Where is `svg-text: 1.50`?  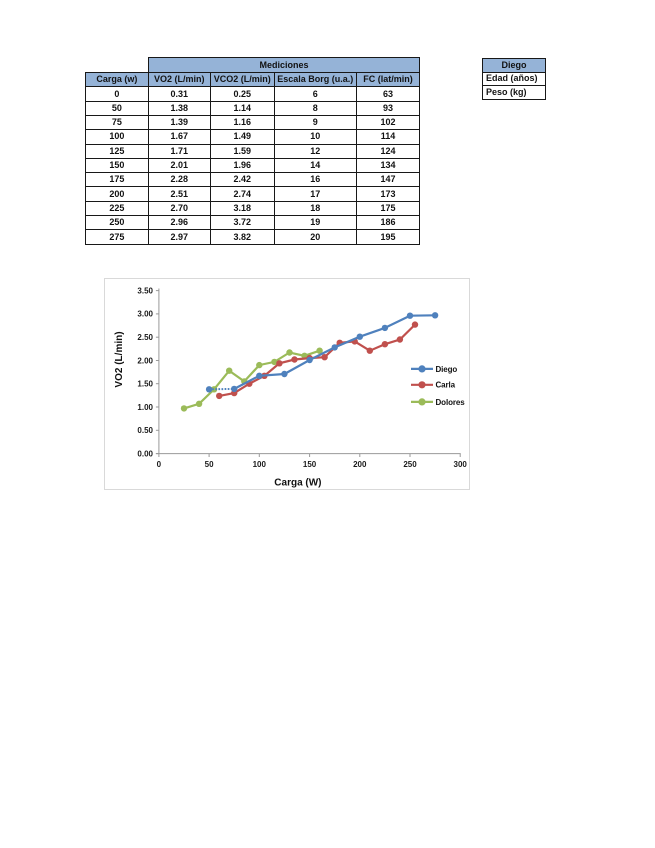
svg-text: 1.50 is located at coordinates (145, 384).